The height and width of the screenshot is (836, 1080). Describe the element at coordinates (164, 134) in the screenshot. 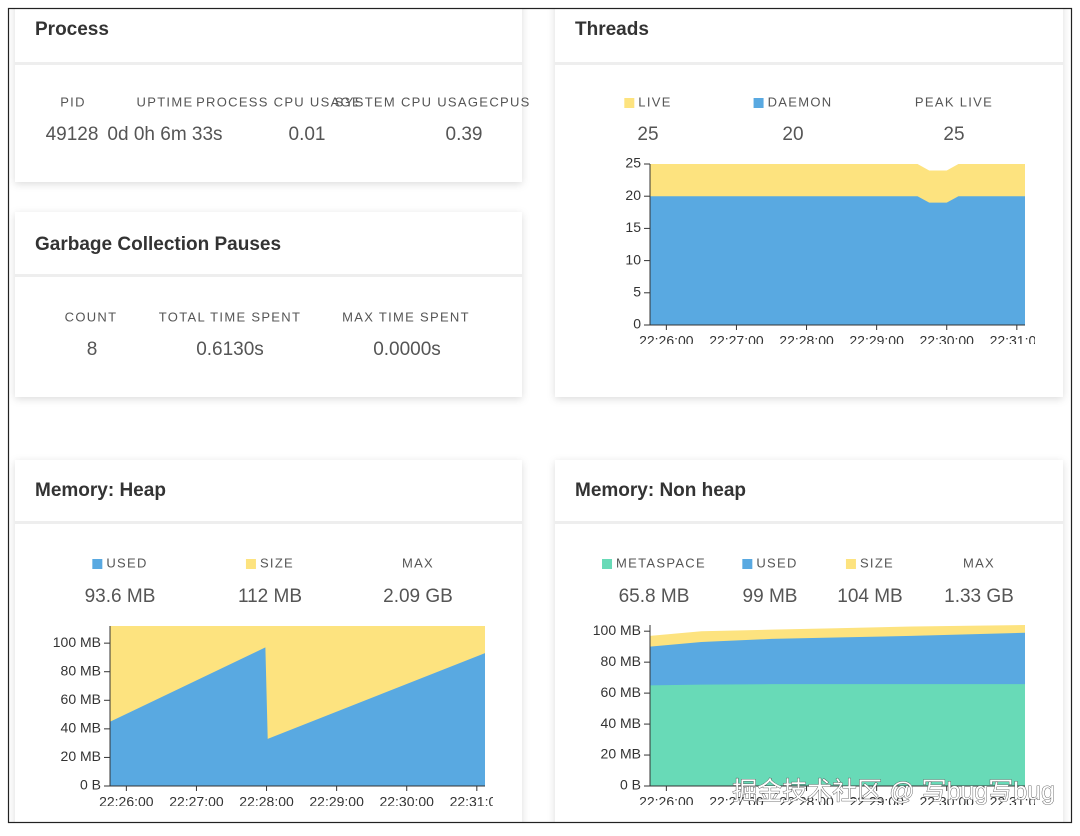

I see `stat-value: 0d 0h 6m 33s` at that location.